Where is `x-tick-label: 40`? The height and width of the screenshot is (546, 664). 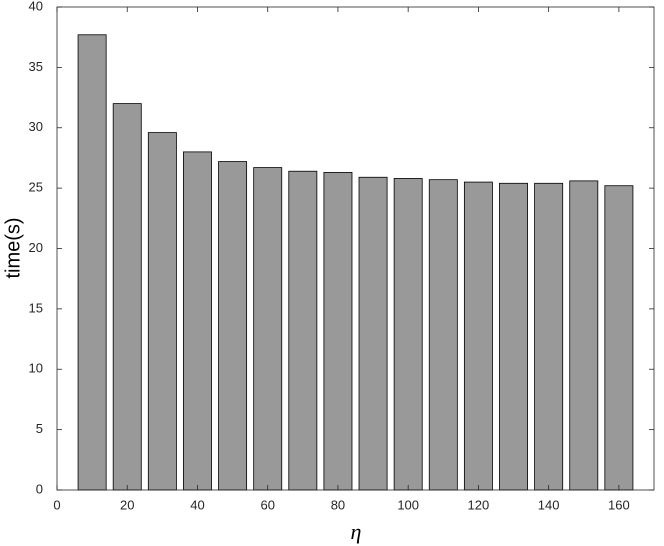 x-tick-label: 40 is located at coordinates (197, 504).